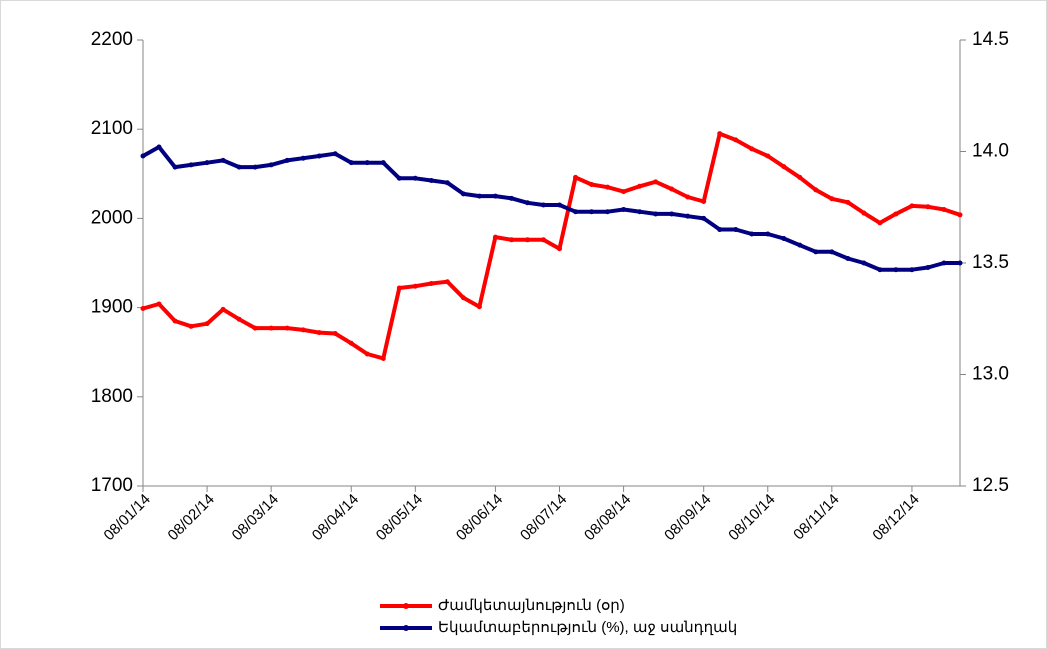  Describe the element at coordinates (990, 262) in the screenshot. I see `y2-tick-label: 13.5` at that location.